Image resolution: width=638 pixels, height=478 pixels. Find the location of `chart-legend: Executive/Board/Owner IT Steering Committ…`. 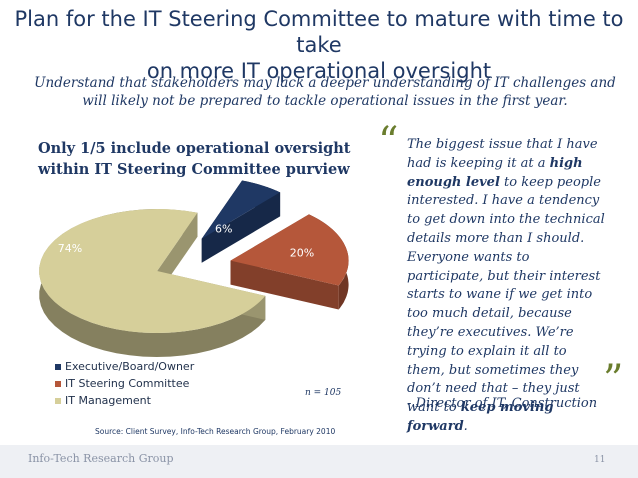

chart-legend: Executive/Board/Owner IT Steering Committ… is located at coordinates (124, 383).